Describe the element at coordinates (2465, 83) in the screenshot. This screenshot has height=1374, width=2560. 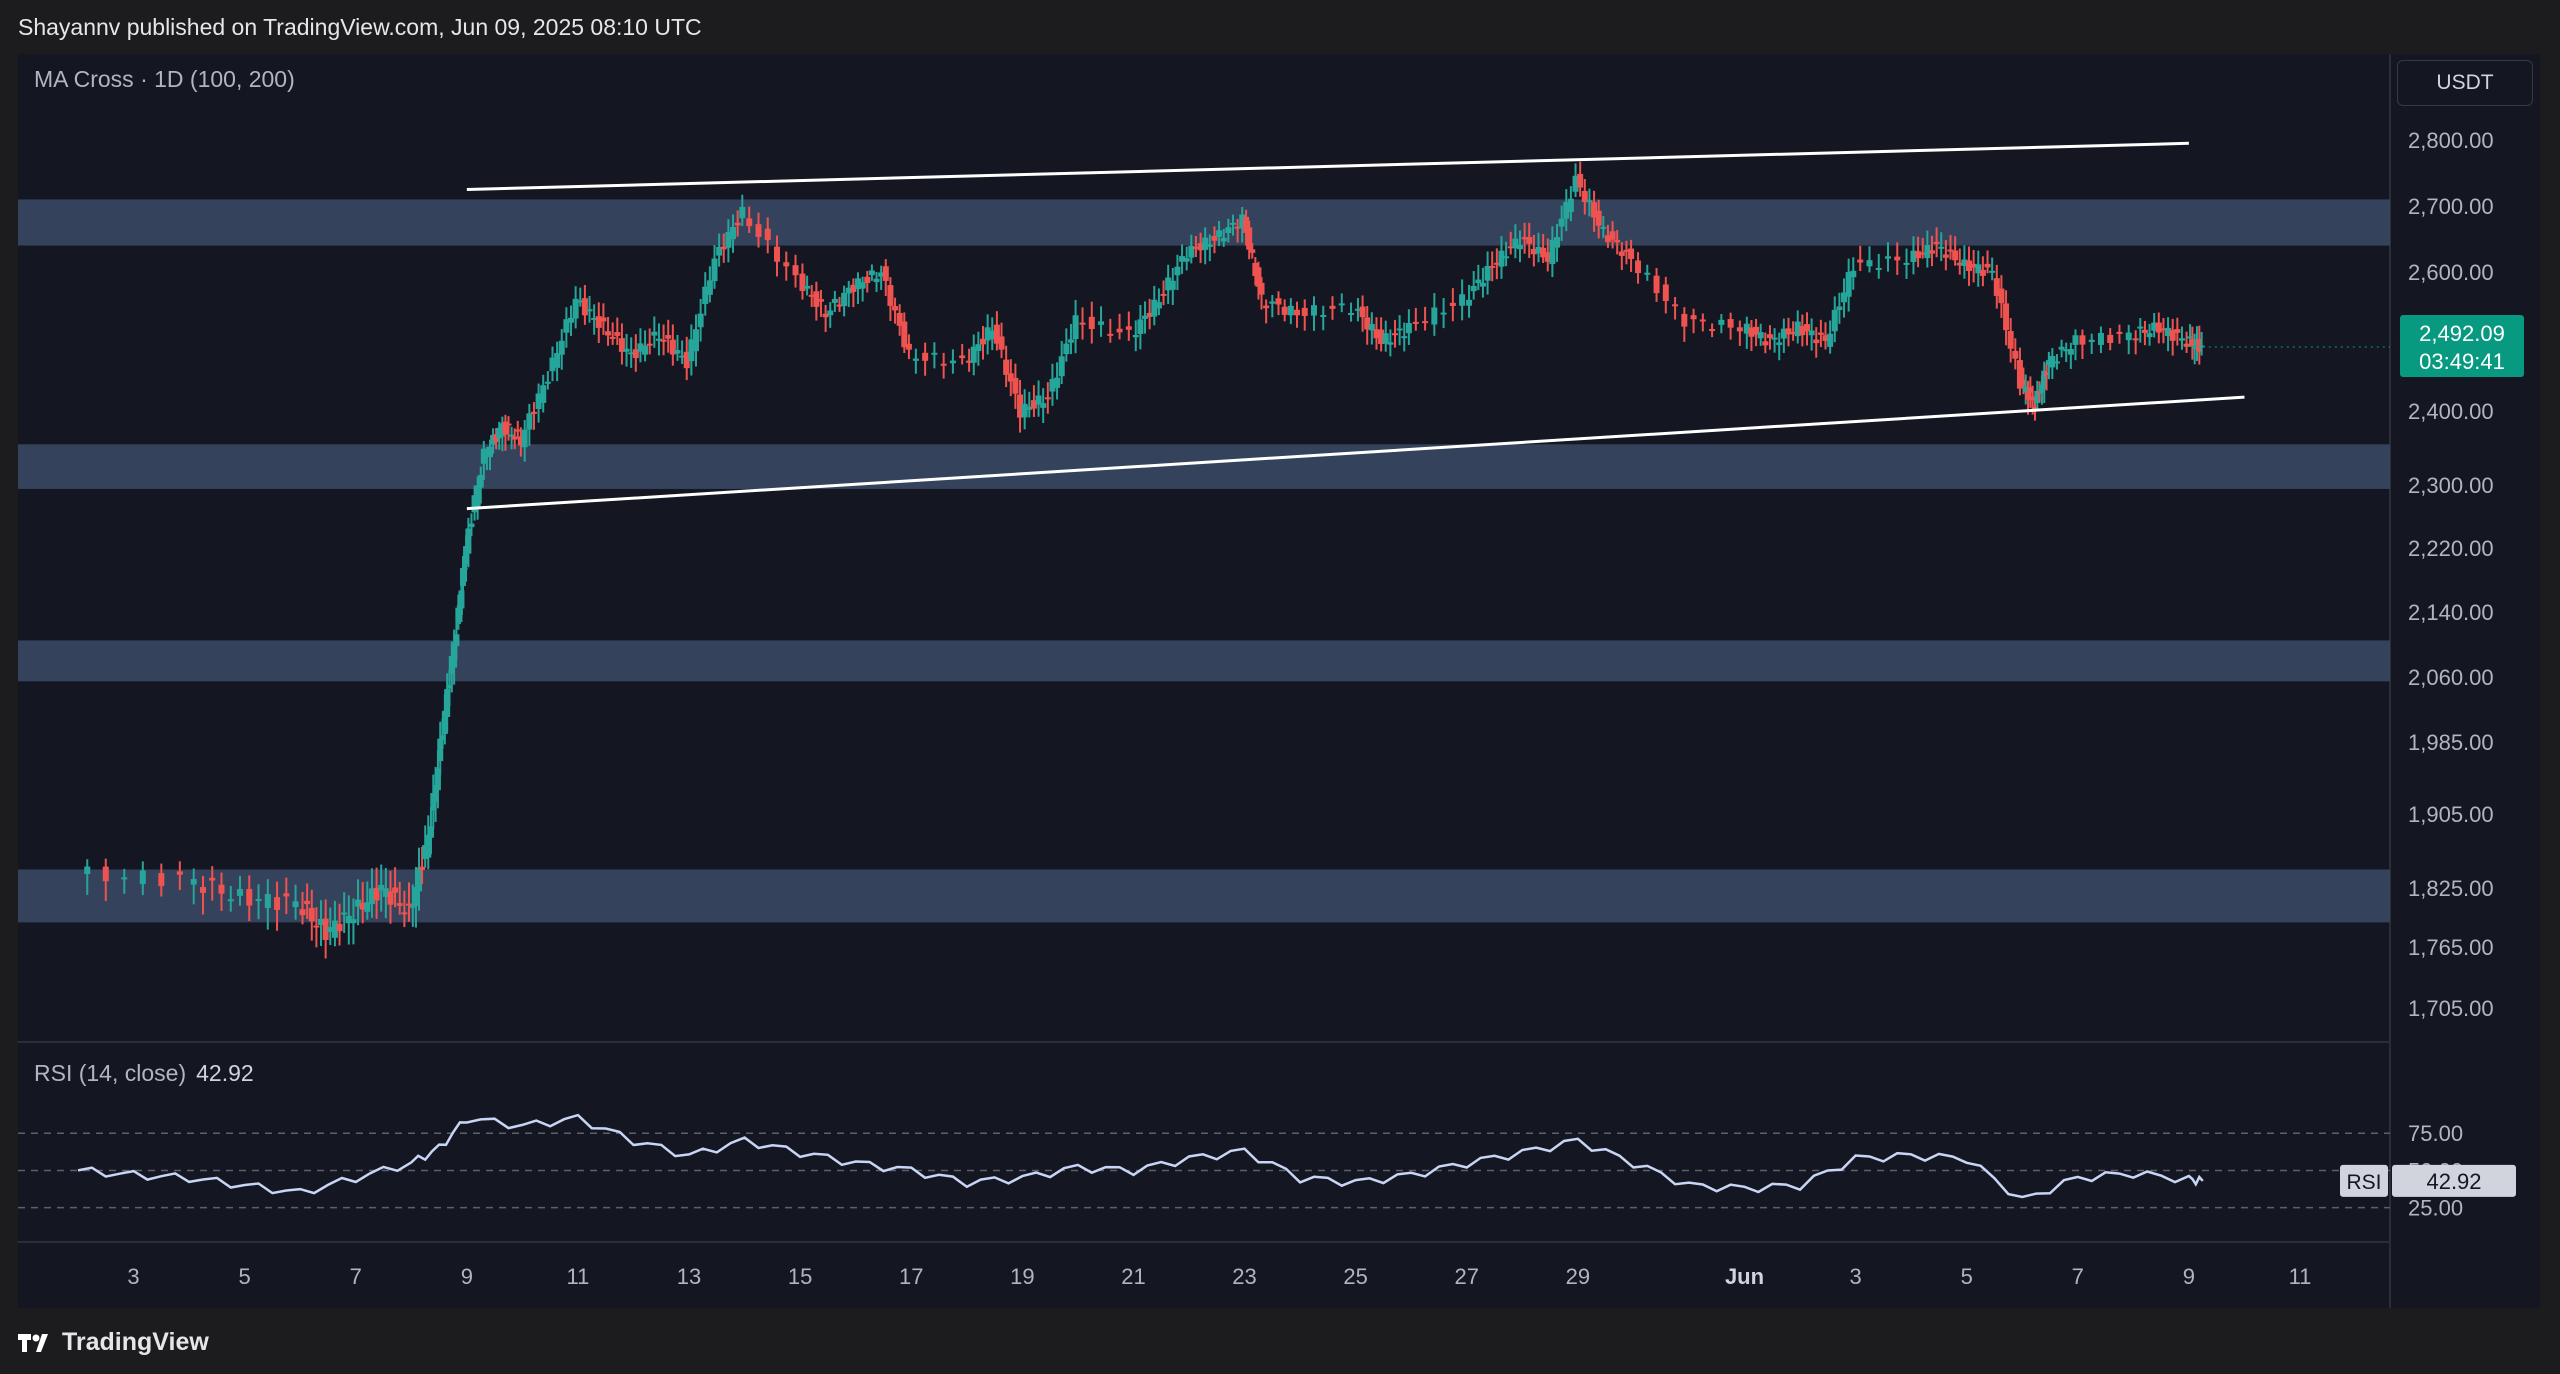
I see `currency-button: USDT` at that location.